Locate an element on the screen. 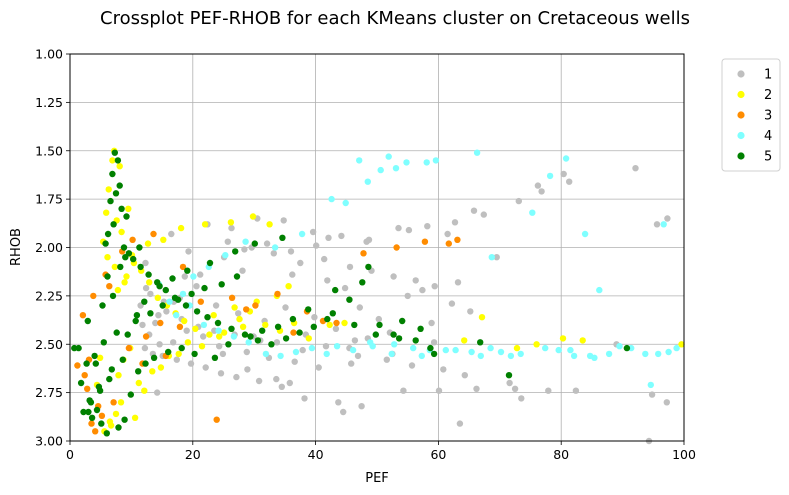 This screenshot has width=789, height=495. y-axis-ticks: 1.00 1.25 1.50 1.75 2.00 2.25 2.50 2.75 3.00 is located at coordinates (52, 248).